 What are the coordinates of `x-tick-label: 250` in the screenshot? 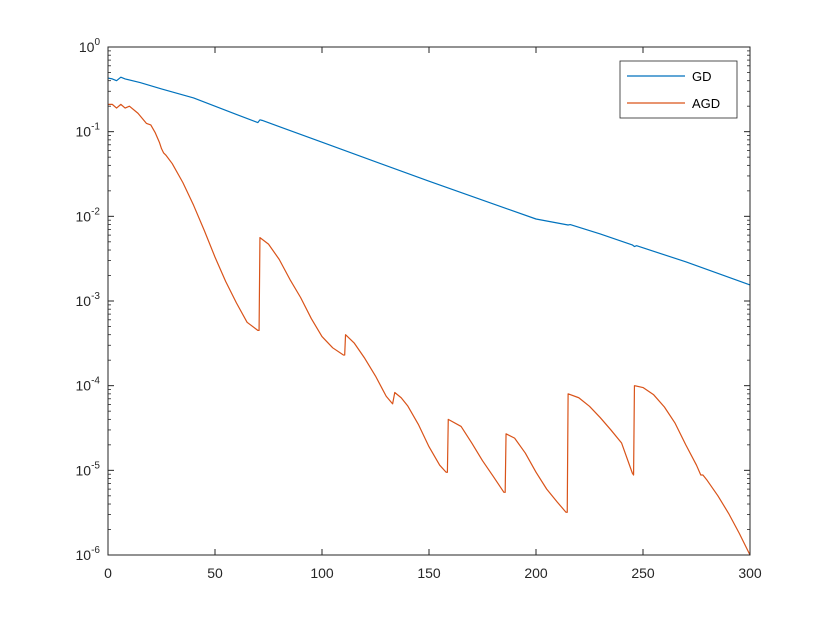 It's located at (643, 573).